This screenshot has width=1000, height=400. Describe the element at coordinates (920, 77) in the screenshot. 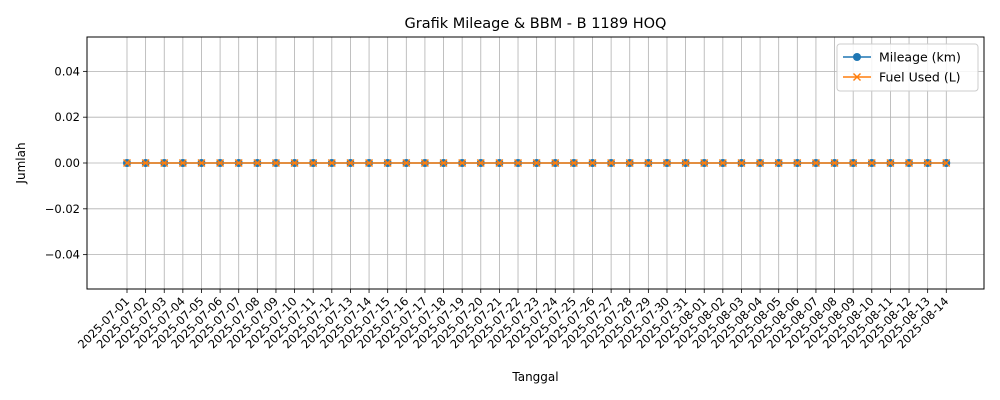

I see `legend-label: Fuel Used (L)` at that location.